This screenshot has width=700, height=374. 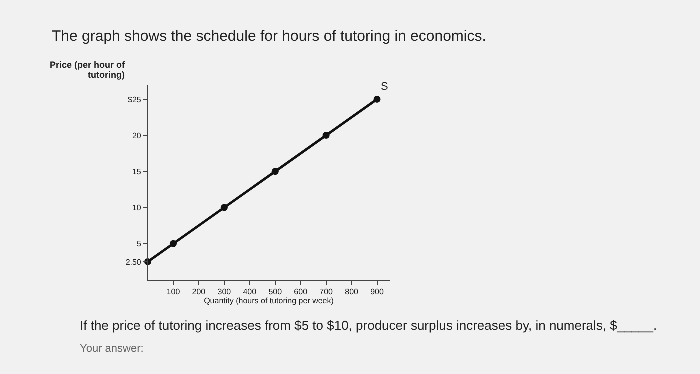 What do you see at coordinates (275, 292) in the screenshot?
I see `x-tick-label: 500` at bounding box center [275, 292].